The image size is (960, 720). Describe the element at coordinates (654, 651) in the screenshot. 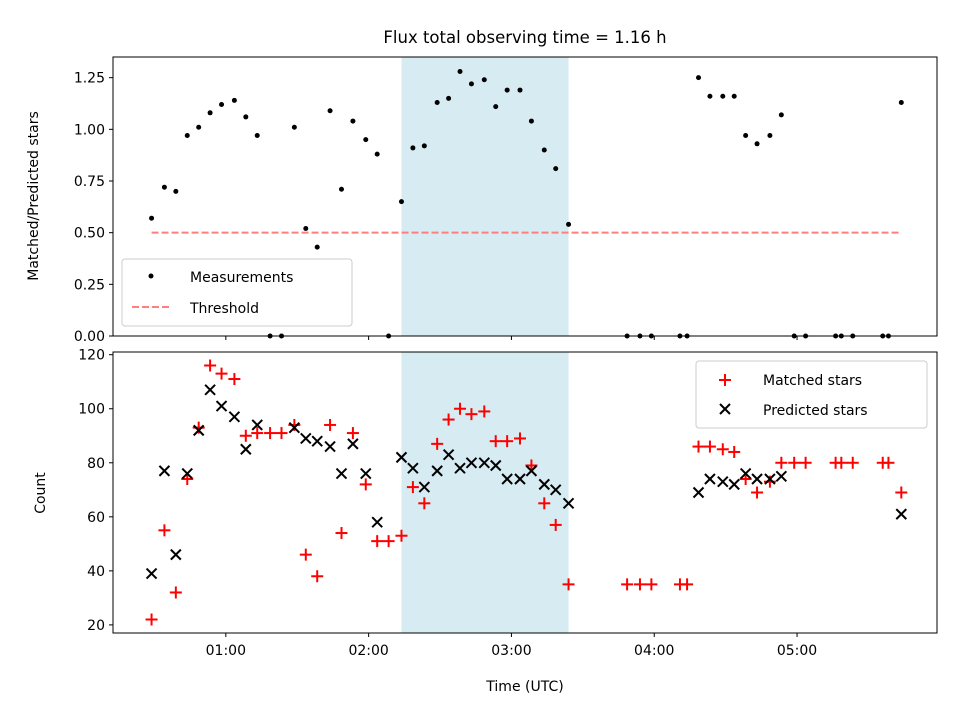

I see `bottom-x-tick-label: 04:00` at that location.